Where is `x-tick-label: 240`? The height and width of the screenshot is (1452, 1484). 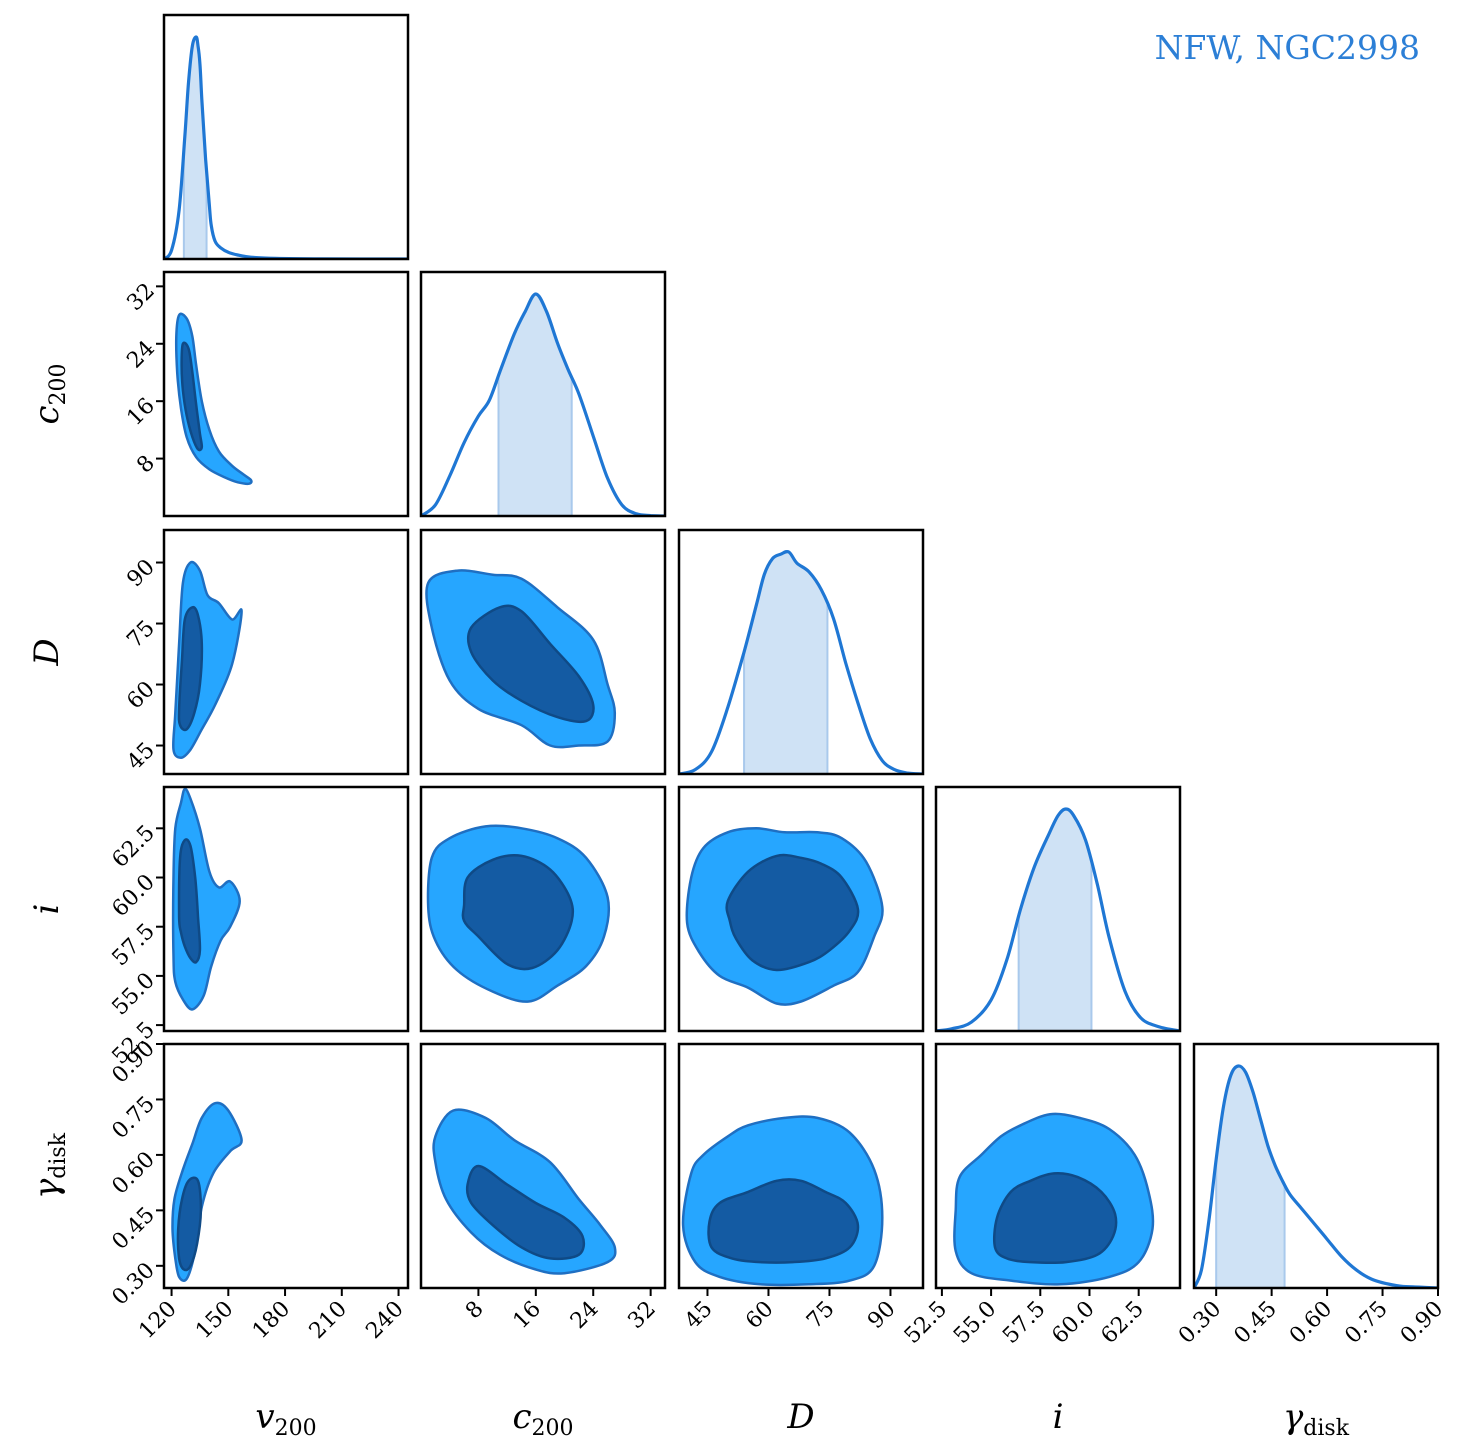
x-tick-label: 240 is located at coordinates (384, 1320).